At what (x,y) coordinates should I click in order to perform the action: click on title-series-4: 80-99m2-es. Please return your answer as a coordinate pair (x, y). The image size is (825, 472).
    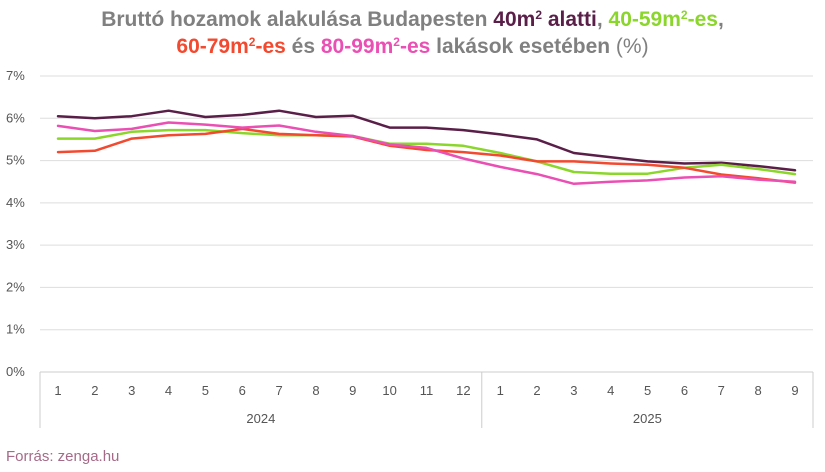
    Looking at the image, I should click on (375, 46).